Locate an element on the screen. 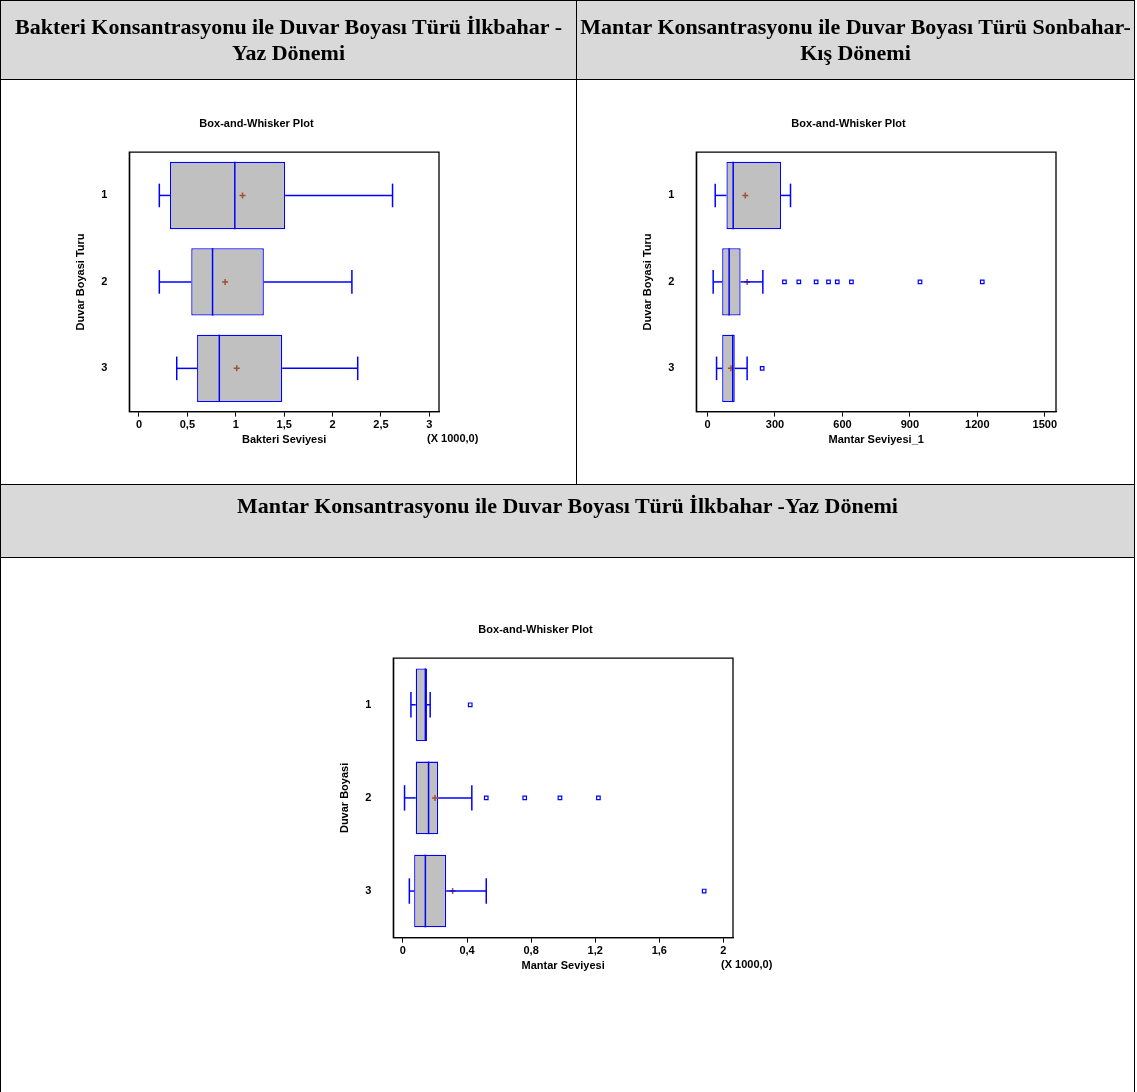  chart-title: Mantar Konsantrasyonu ile Duvar Boyası Türü İlkbahar -Yaz Dönemi is located at coordinates (567, 521).